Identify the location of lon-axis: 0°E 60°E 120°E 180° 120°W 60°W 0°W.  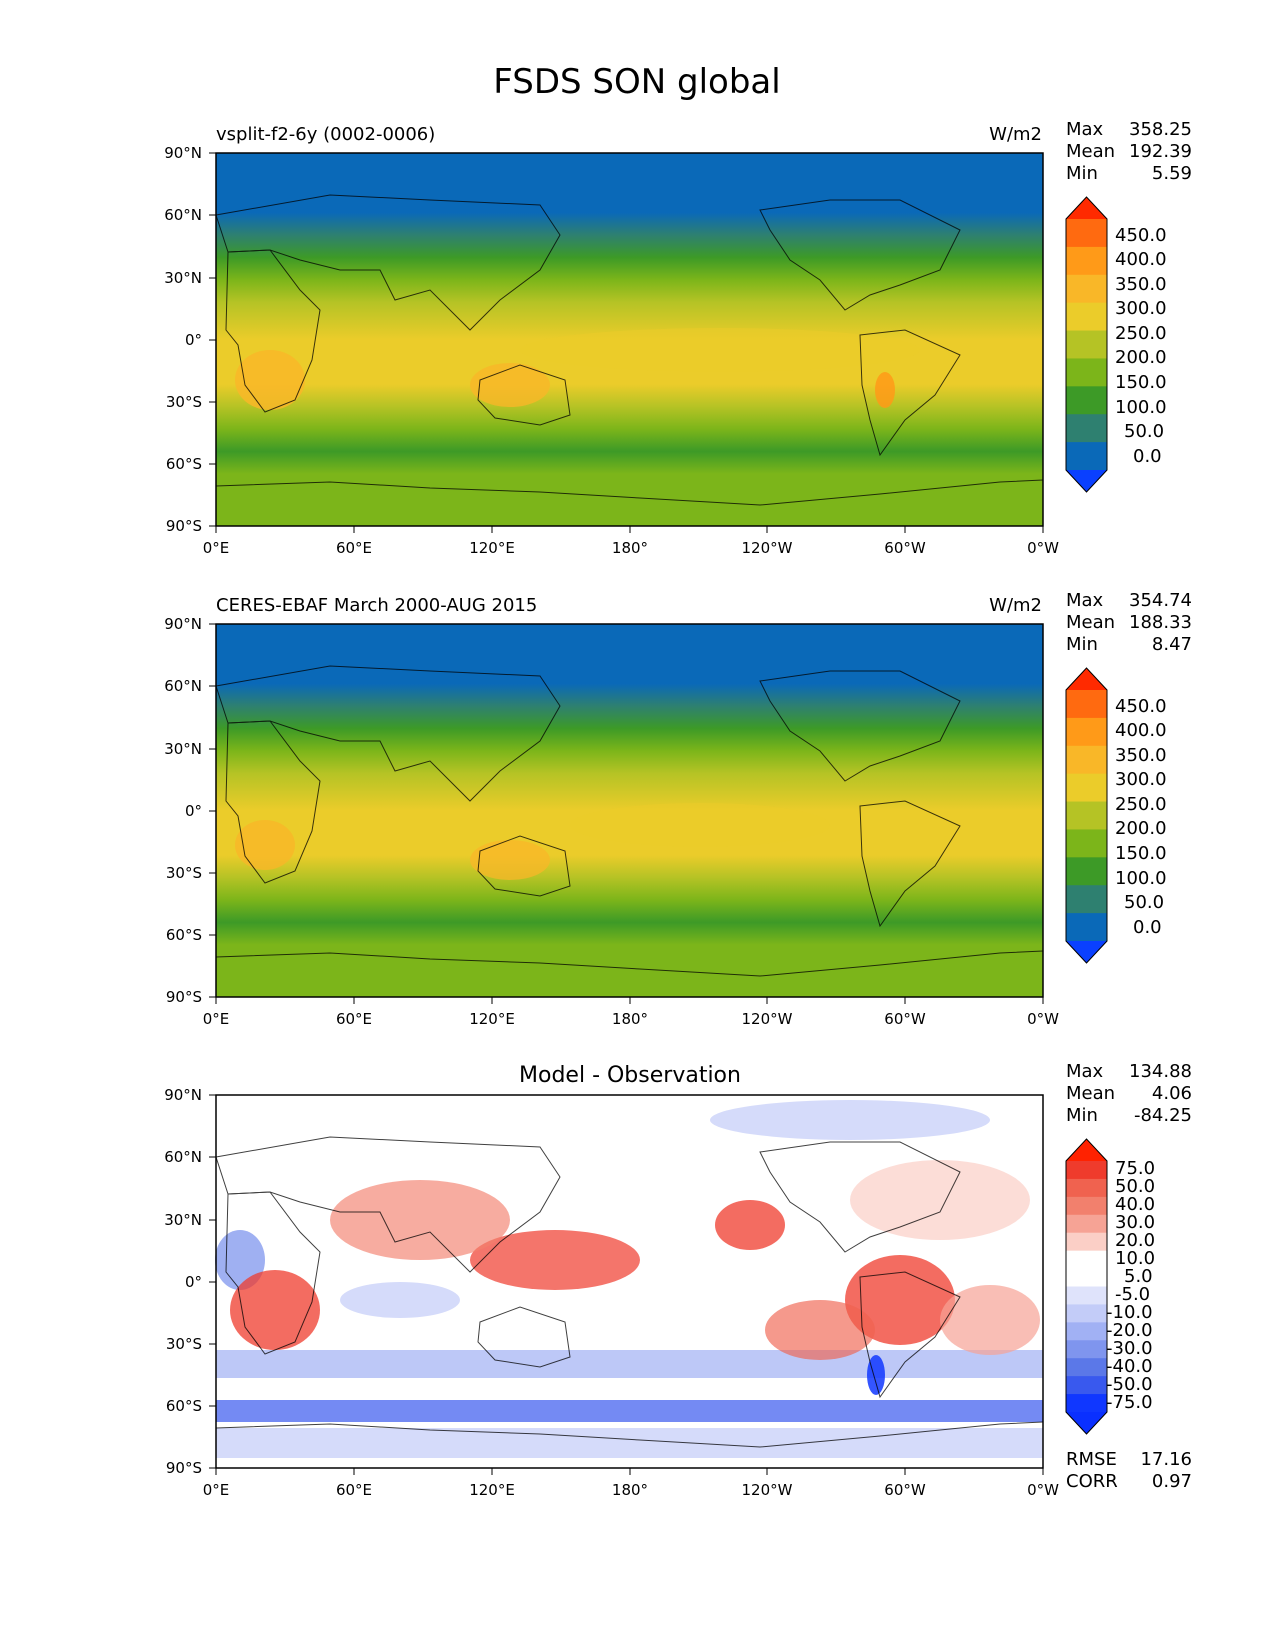
(631, 1483).